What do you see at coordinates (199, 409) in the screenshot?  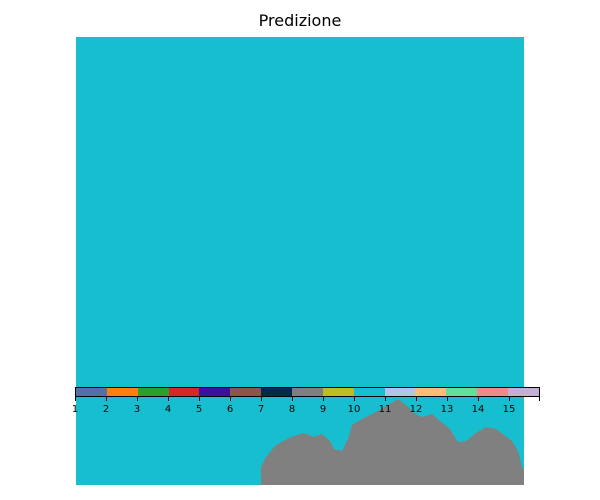 I see `tick-label: 5` at bounding box center [199, 409].